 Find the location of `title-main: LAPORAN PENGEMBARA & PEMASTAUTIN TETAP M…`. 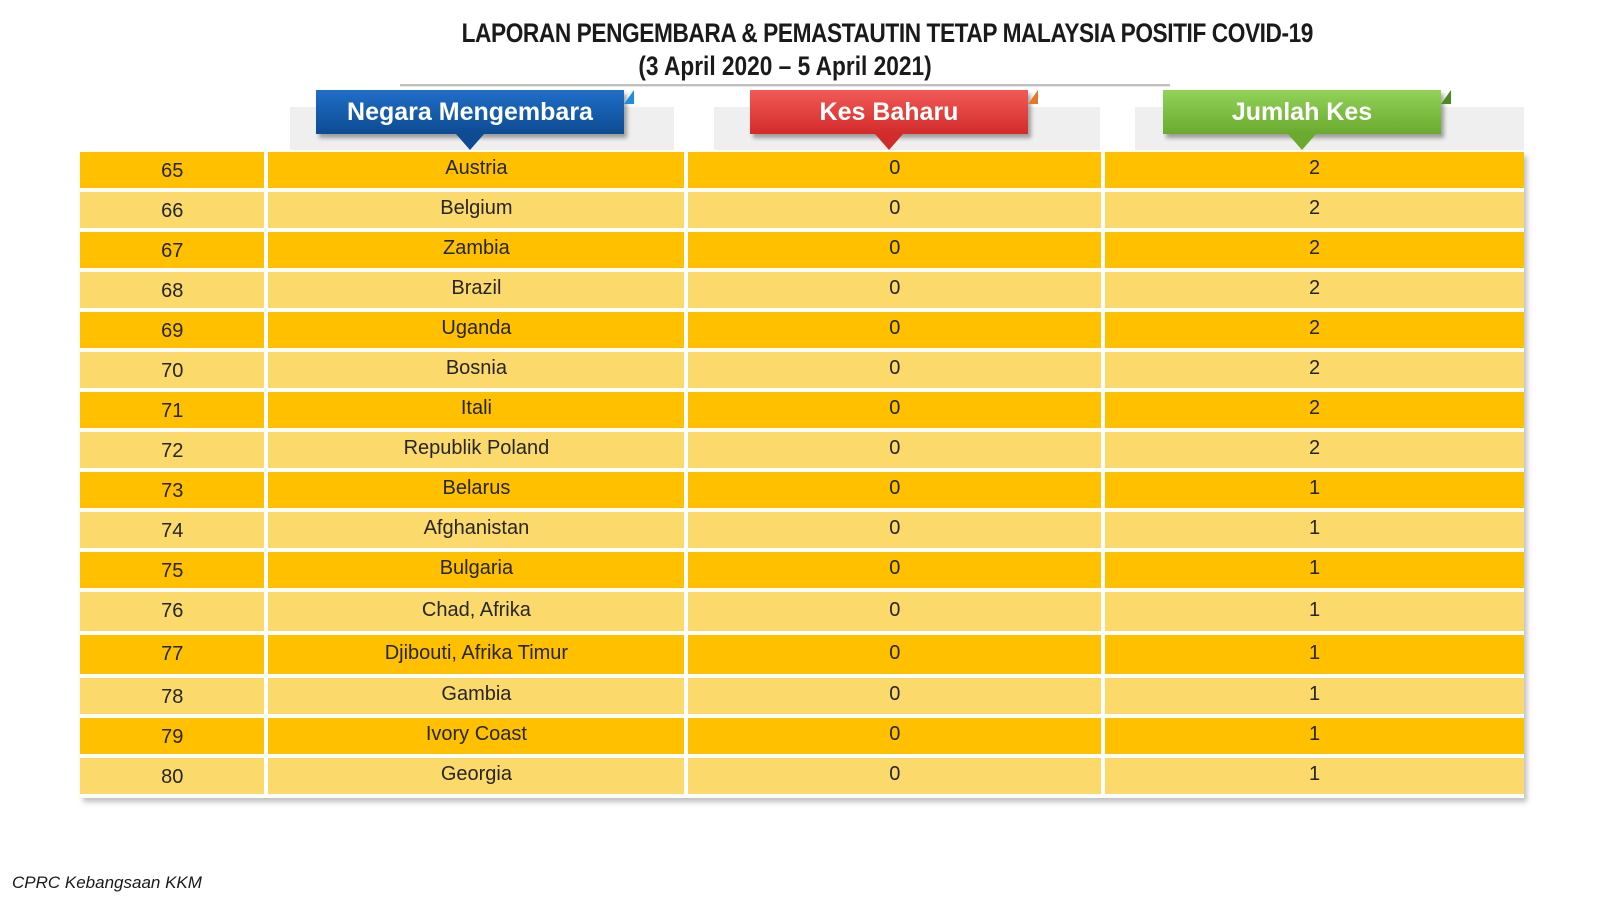

title-main: LAPORAN PENGEMBARA & PEMASTAUTIN TETAP M… is located at coordinates (887, 33).